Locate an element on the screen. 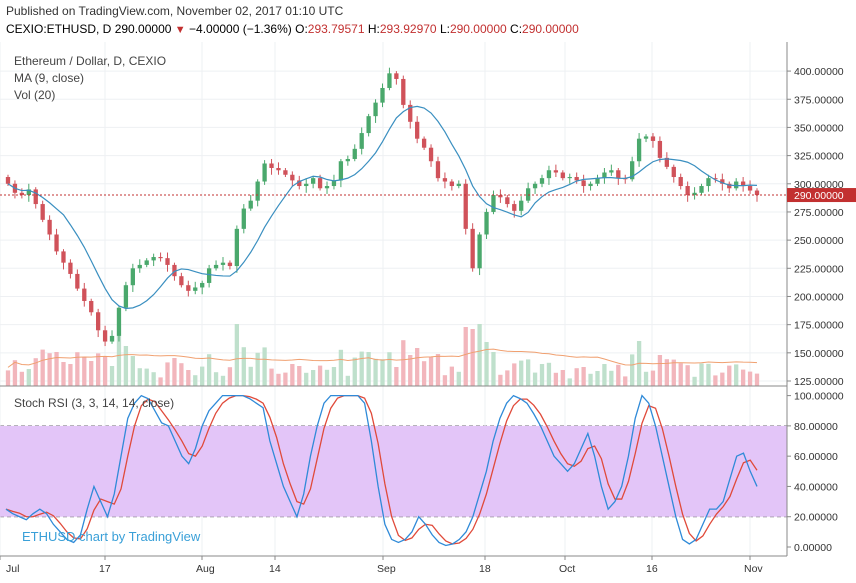 The image size is (856, 583). open-value: 293.79571 is located at coordinates (336, 29).